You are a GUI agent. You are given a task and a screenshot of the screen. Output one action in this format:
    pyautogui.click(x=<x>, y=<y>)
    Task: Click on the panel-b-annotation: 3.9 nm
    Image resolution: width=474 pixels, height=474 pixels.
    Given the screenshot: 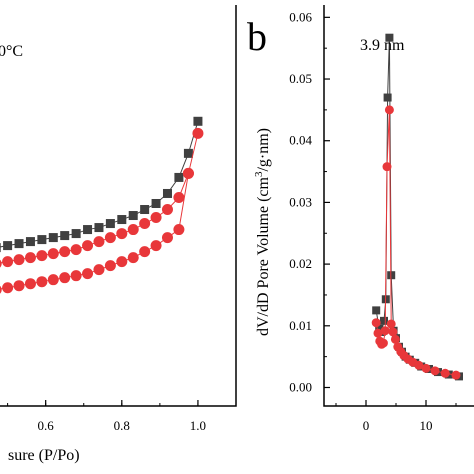 What is the action you would take?
    pyautogui.click(x=382, y=45)
    